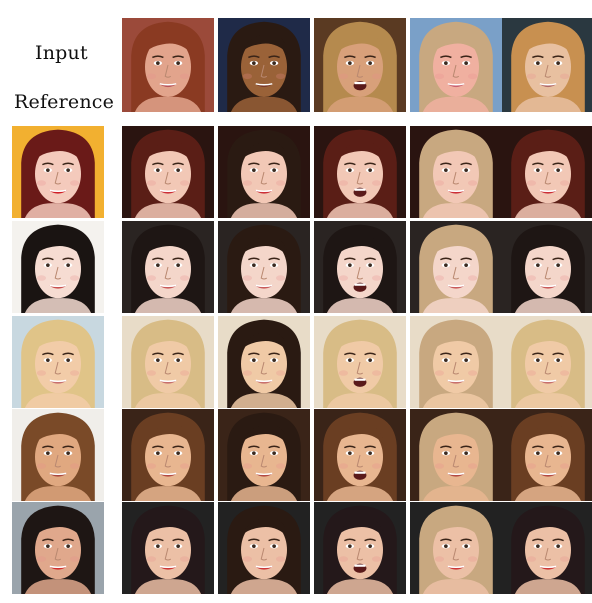 The width and height of the screenshot is (592, 603). What do you see at coordinates (64, 102) in the screenshot?
I see `reference-column-label: Reference` at bounding box center [64, 102].